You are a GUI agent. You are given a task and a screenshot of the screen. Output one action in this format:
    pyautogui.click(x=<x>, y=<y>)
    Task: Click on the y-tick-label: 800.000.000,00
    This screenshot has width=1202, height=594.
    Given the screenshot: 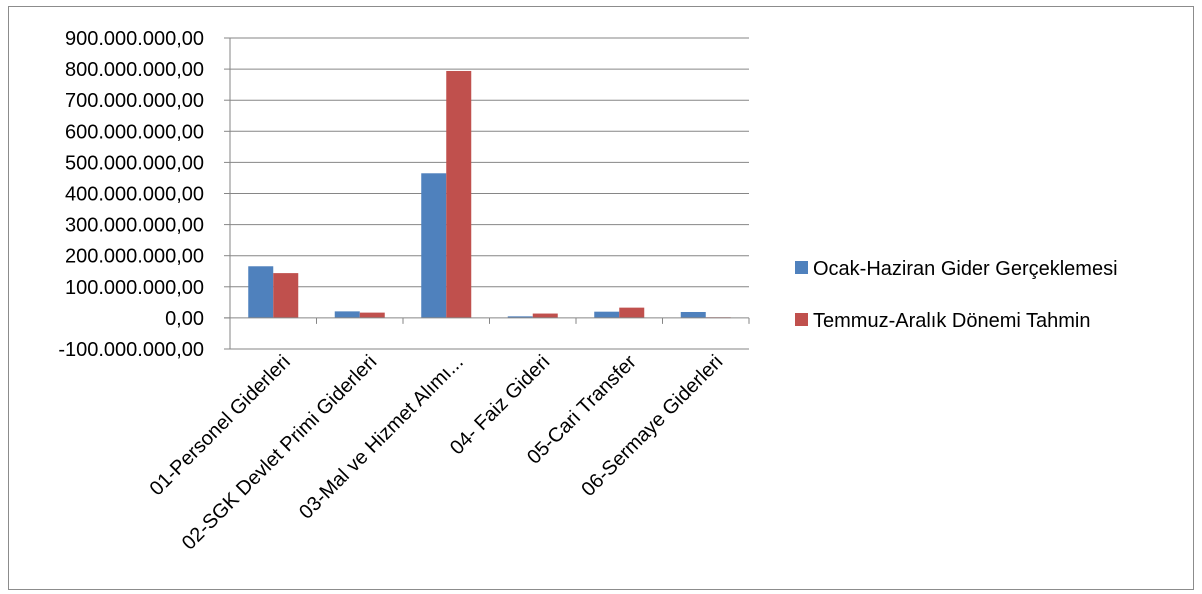 What is the action you would take?
    pyautogui.click(x=134, y=70)
    